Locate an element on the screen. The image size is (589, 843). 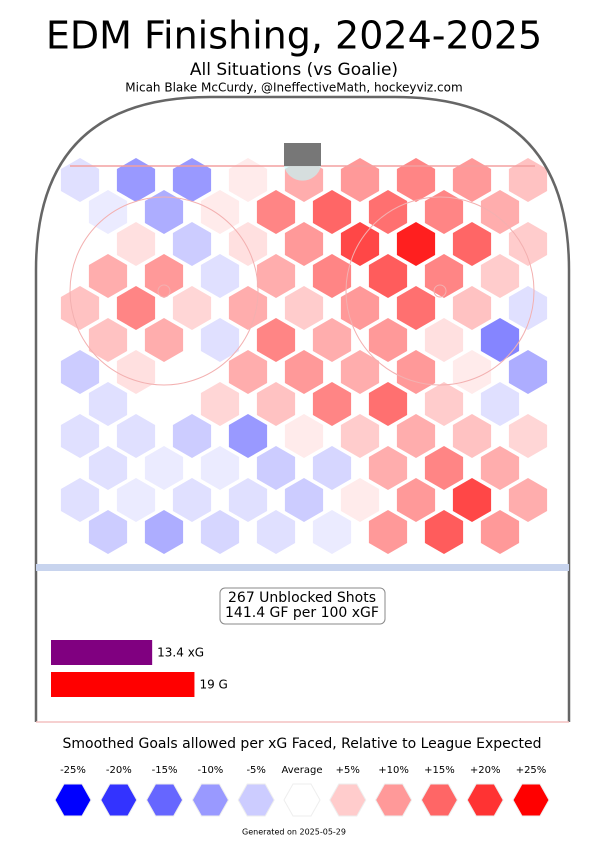
blue-line is located at coordinates (302, 567).